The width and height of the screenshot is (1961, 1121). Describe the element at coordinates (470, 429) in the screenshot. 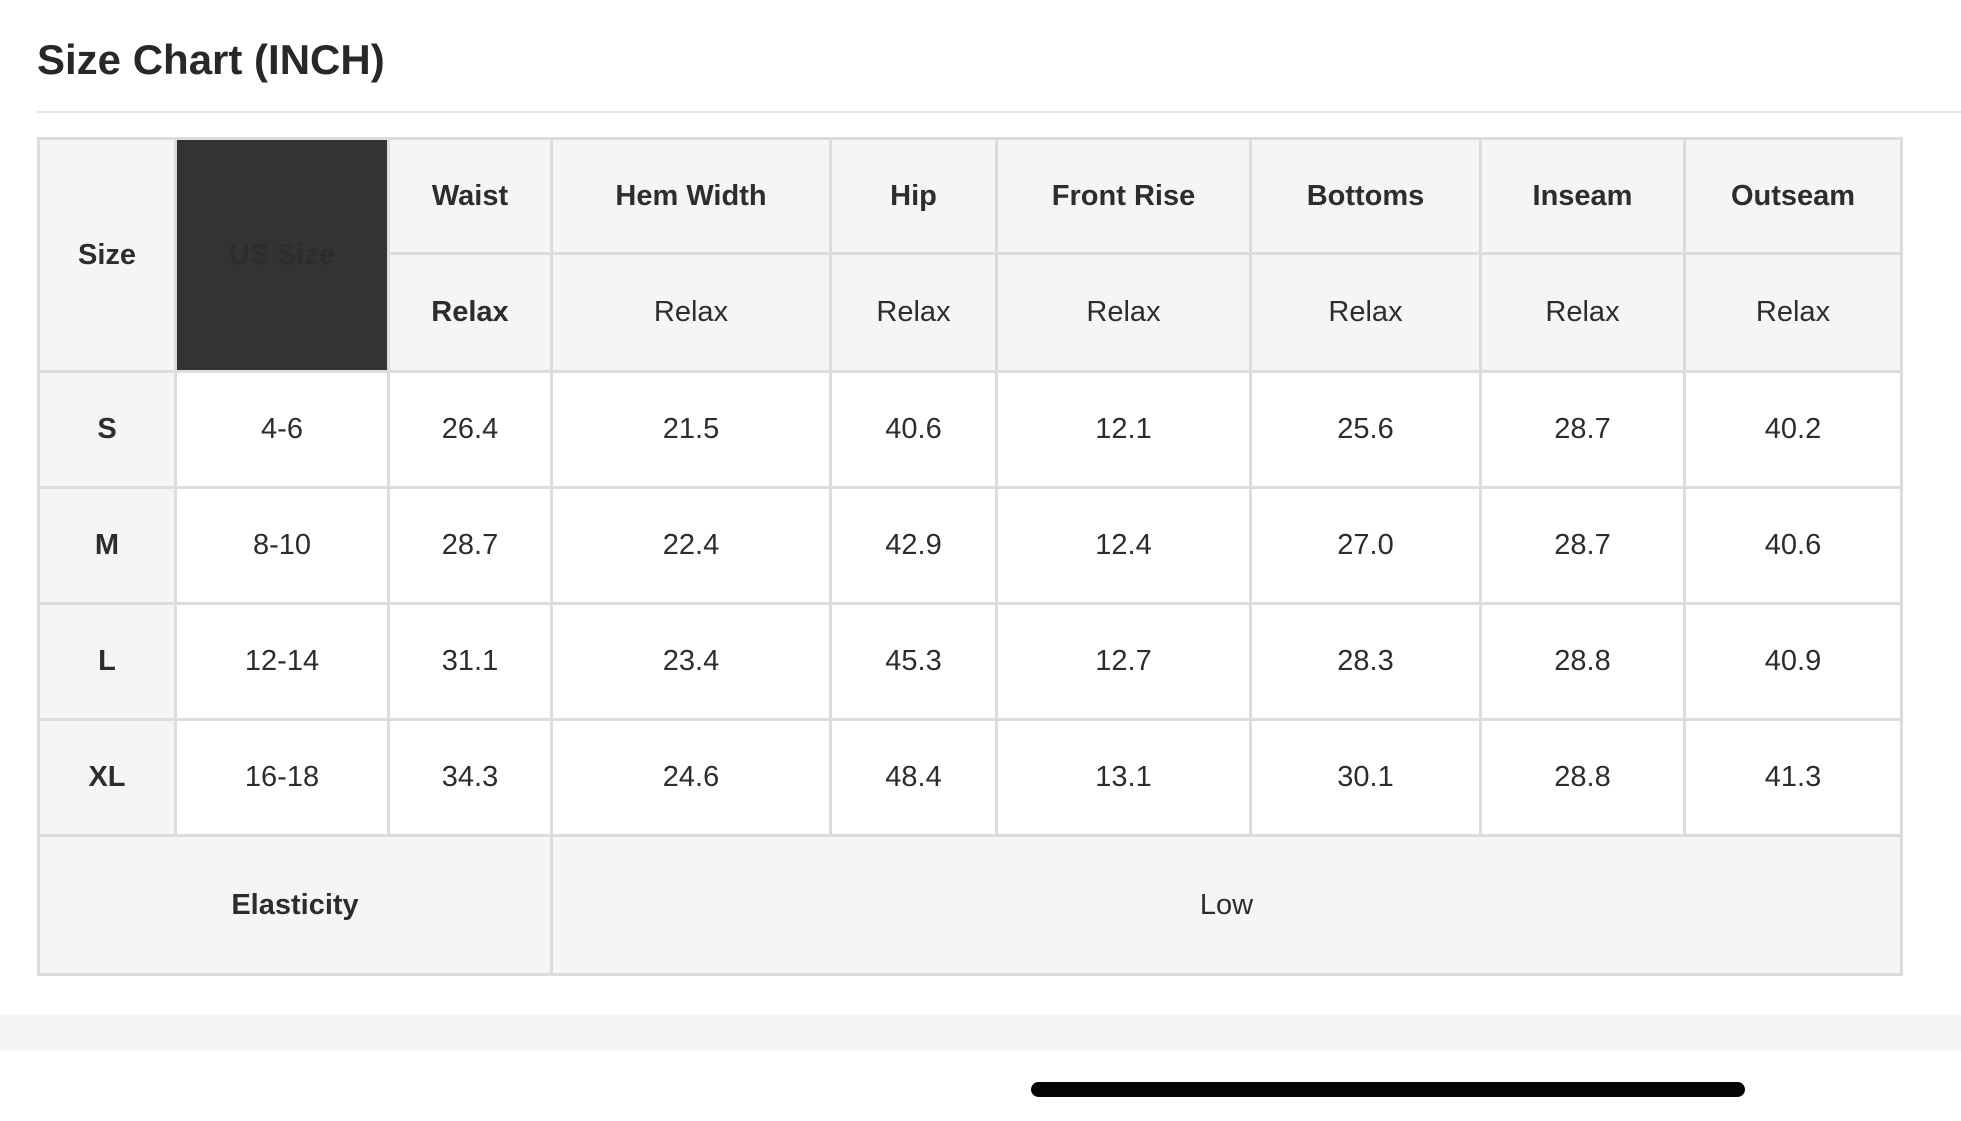

I see `measurement-cell: 26.4` at that location.